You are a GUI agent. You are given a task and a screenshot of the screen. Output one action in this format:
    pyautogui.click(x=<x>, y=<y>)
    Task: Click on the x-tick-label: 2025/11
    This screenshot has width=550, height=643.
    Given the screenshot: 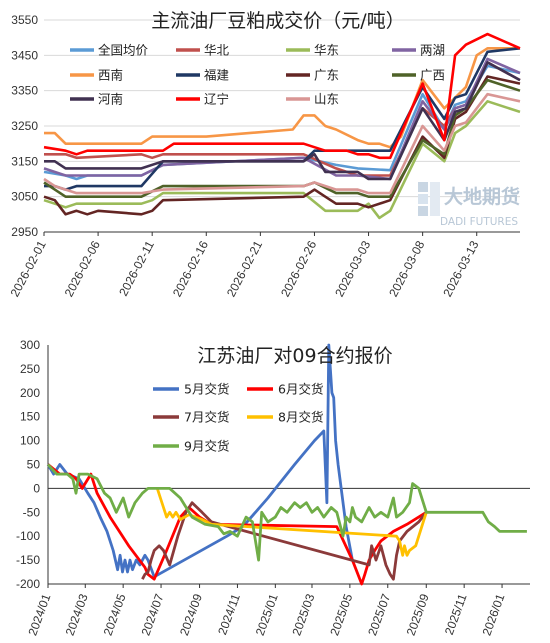 What is the action you would take?
    pyautogui.click(x=456, y=614)
    